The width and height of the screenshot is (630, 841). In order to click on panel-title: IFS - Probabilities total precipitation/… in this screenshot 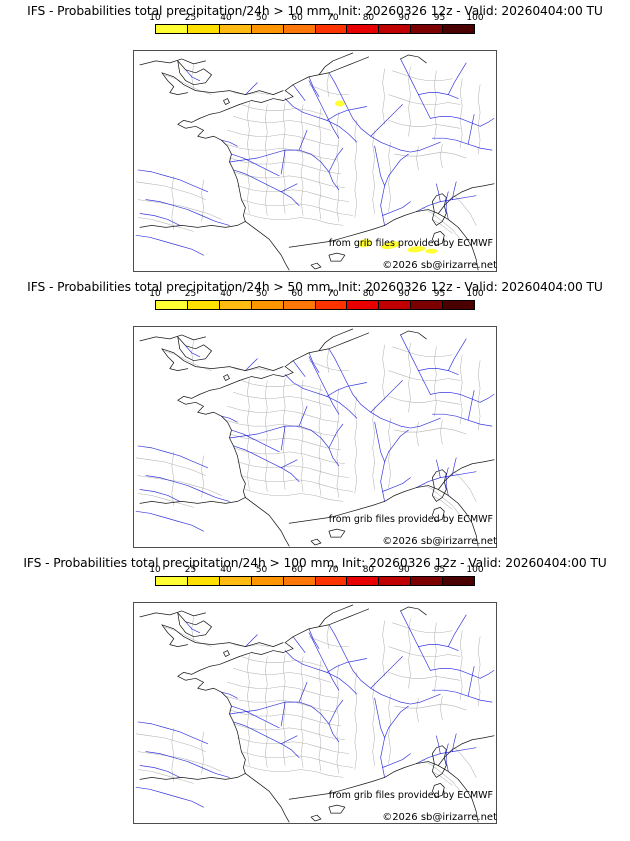, I will do `click(315, 11)`.